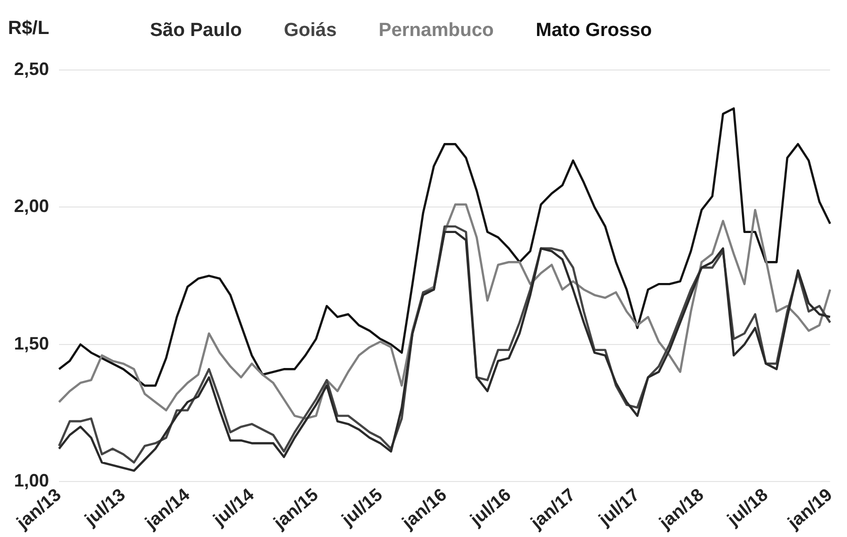 The width and height of the screenshot is (847, 537). I want to click on text: Pernambuco, so click(436, 31).